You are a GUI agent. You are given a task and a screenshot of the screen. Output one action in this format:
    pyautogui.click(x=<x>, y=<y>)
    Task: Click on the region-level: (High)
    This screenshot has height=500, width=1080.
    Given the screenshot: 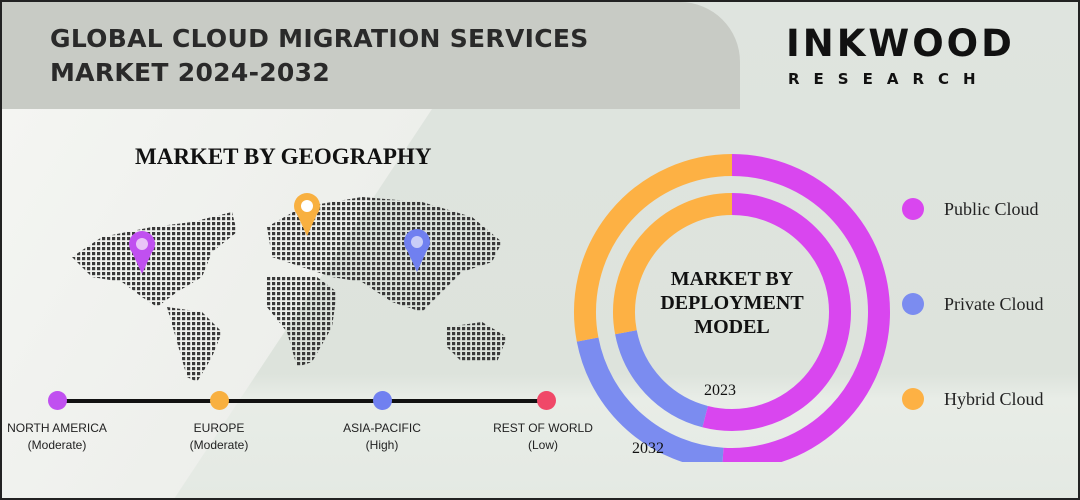 What is the action you would take?
    pyautogui.click(x=382, y=445)
    